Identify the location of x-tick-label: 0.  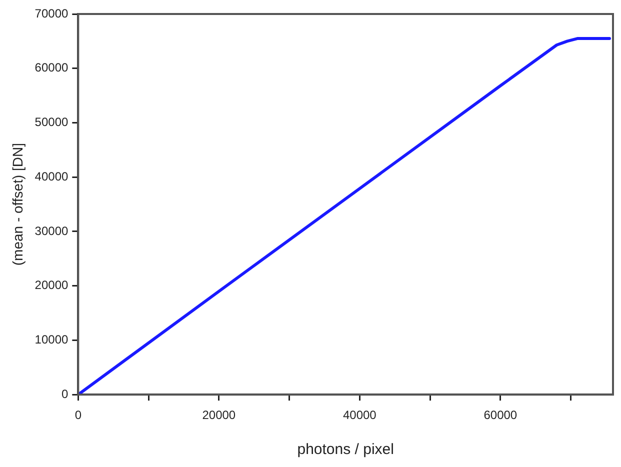
(78, 415).